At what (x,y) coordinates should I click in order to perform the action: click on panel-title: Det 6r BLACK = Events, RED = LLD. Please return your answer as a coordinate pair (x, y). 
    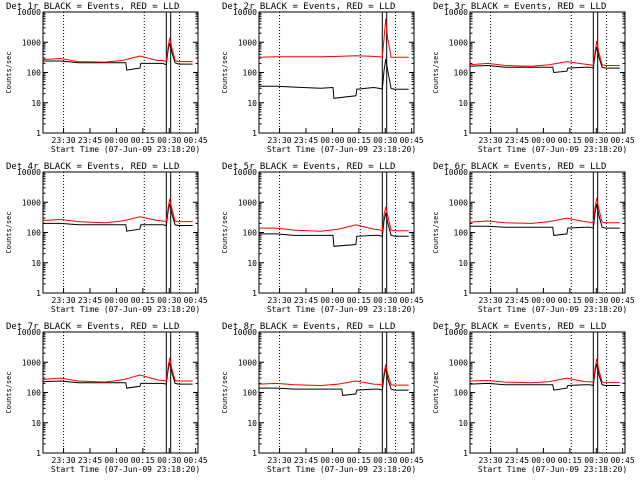
    Looking at the image, I should click on (519, 167).